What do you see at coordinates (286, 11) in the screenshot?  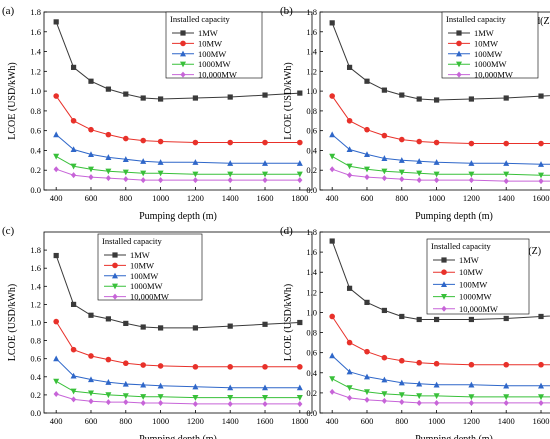 I see `panel-label: (b)` at bounding box center [286, 11].